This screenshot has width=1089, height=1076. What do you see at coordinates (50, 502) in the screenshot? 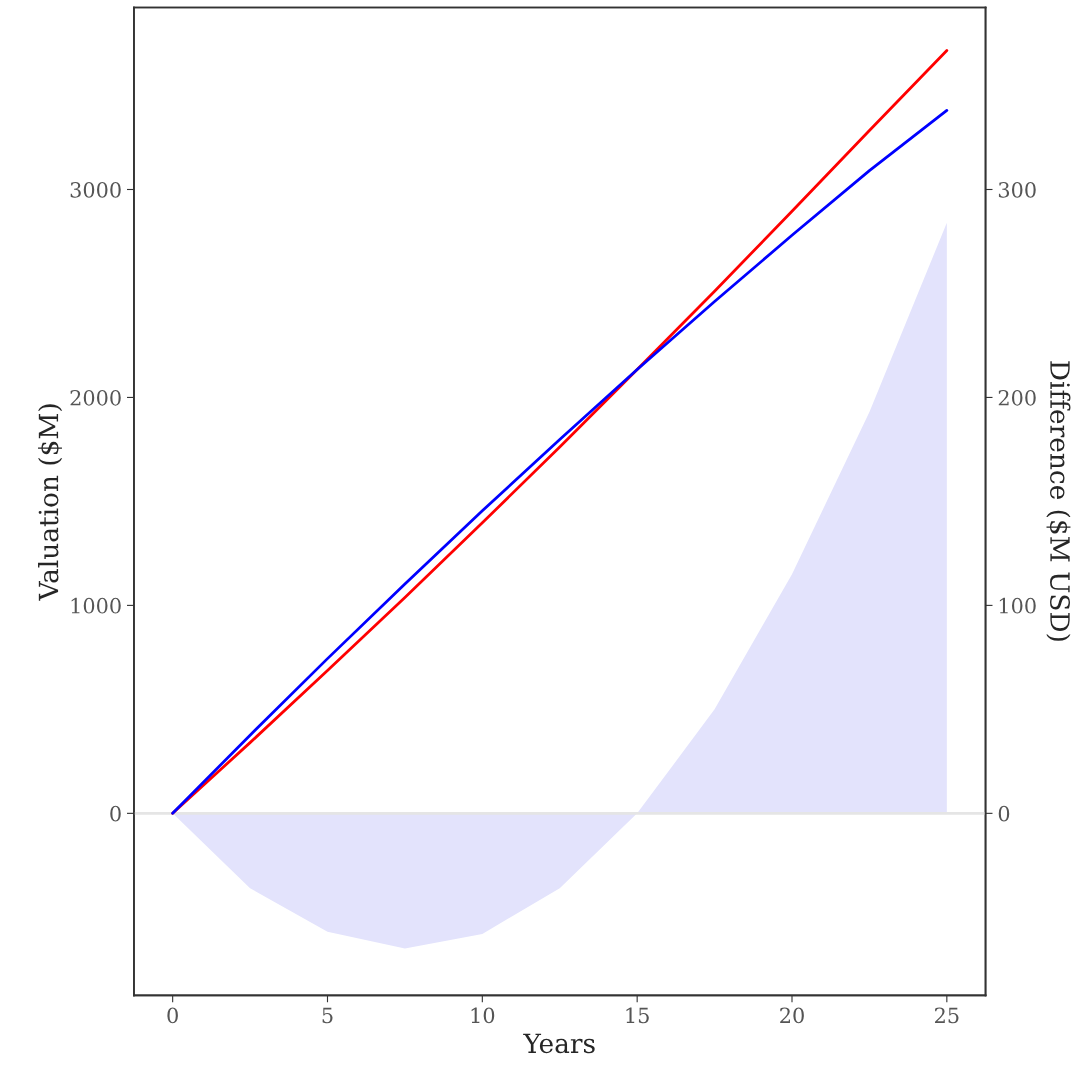
I see `y-axis-title: Valuation ($M)` at bounding box center [50, 502].